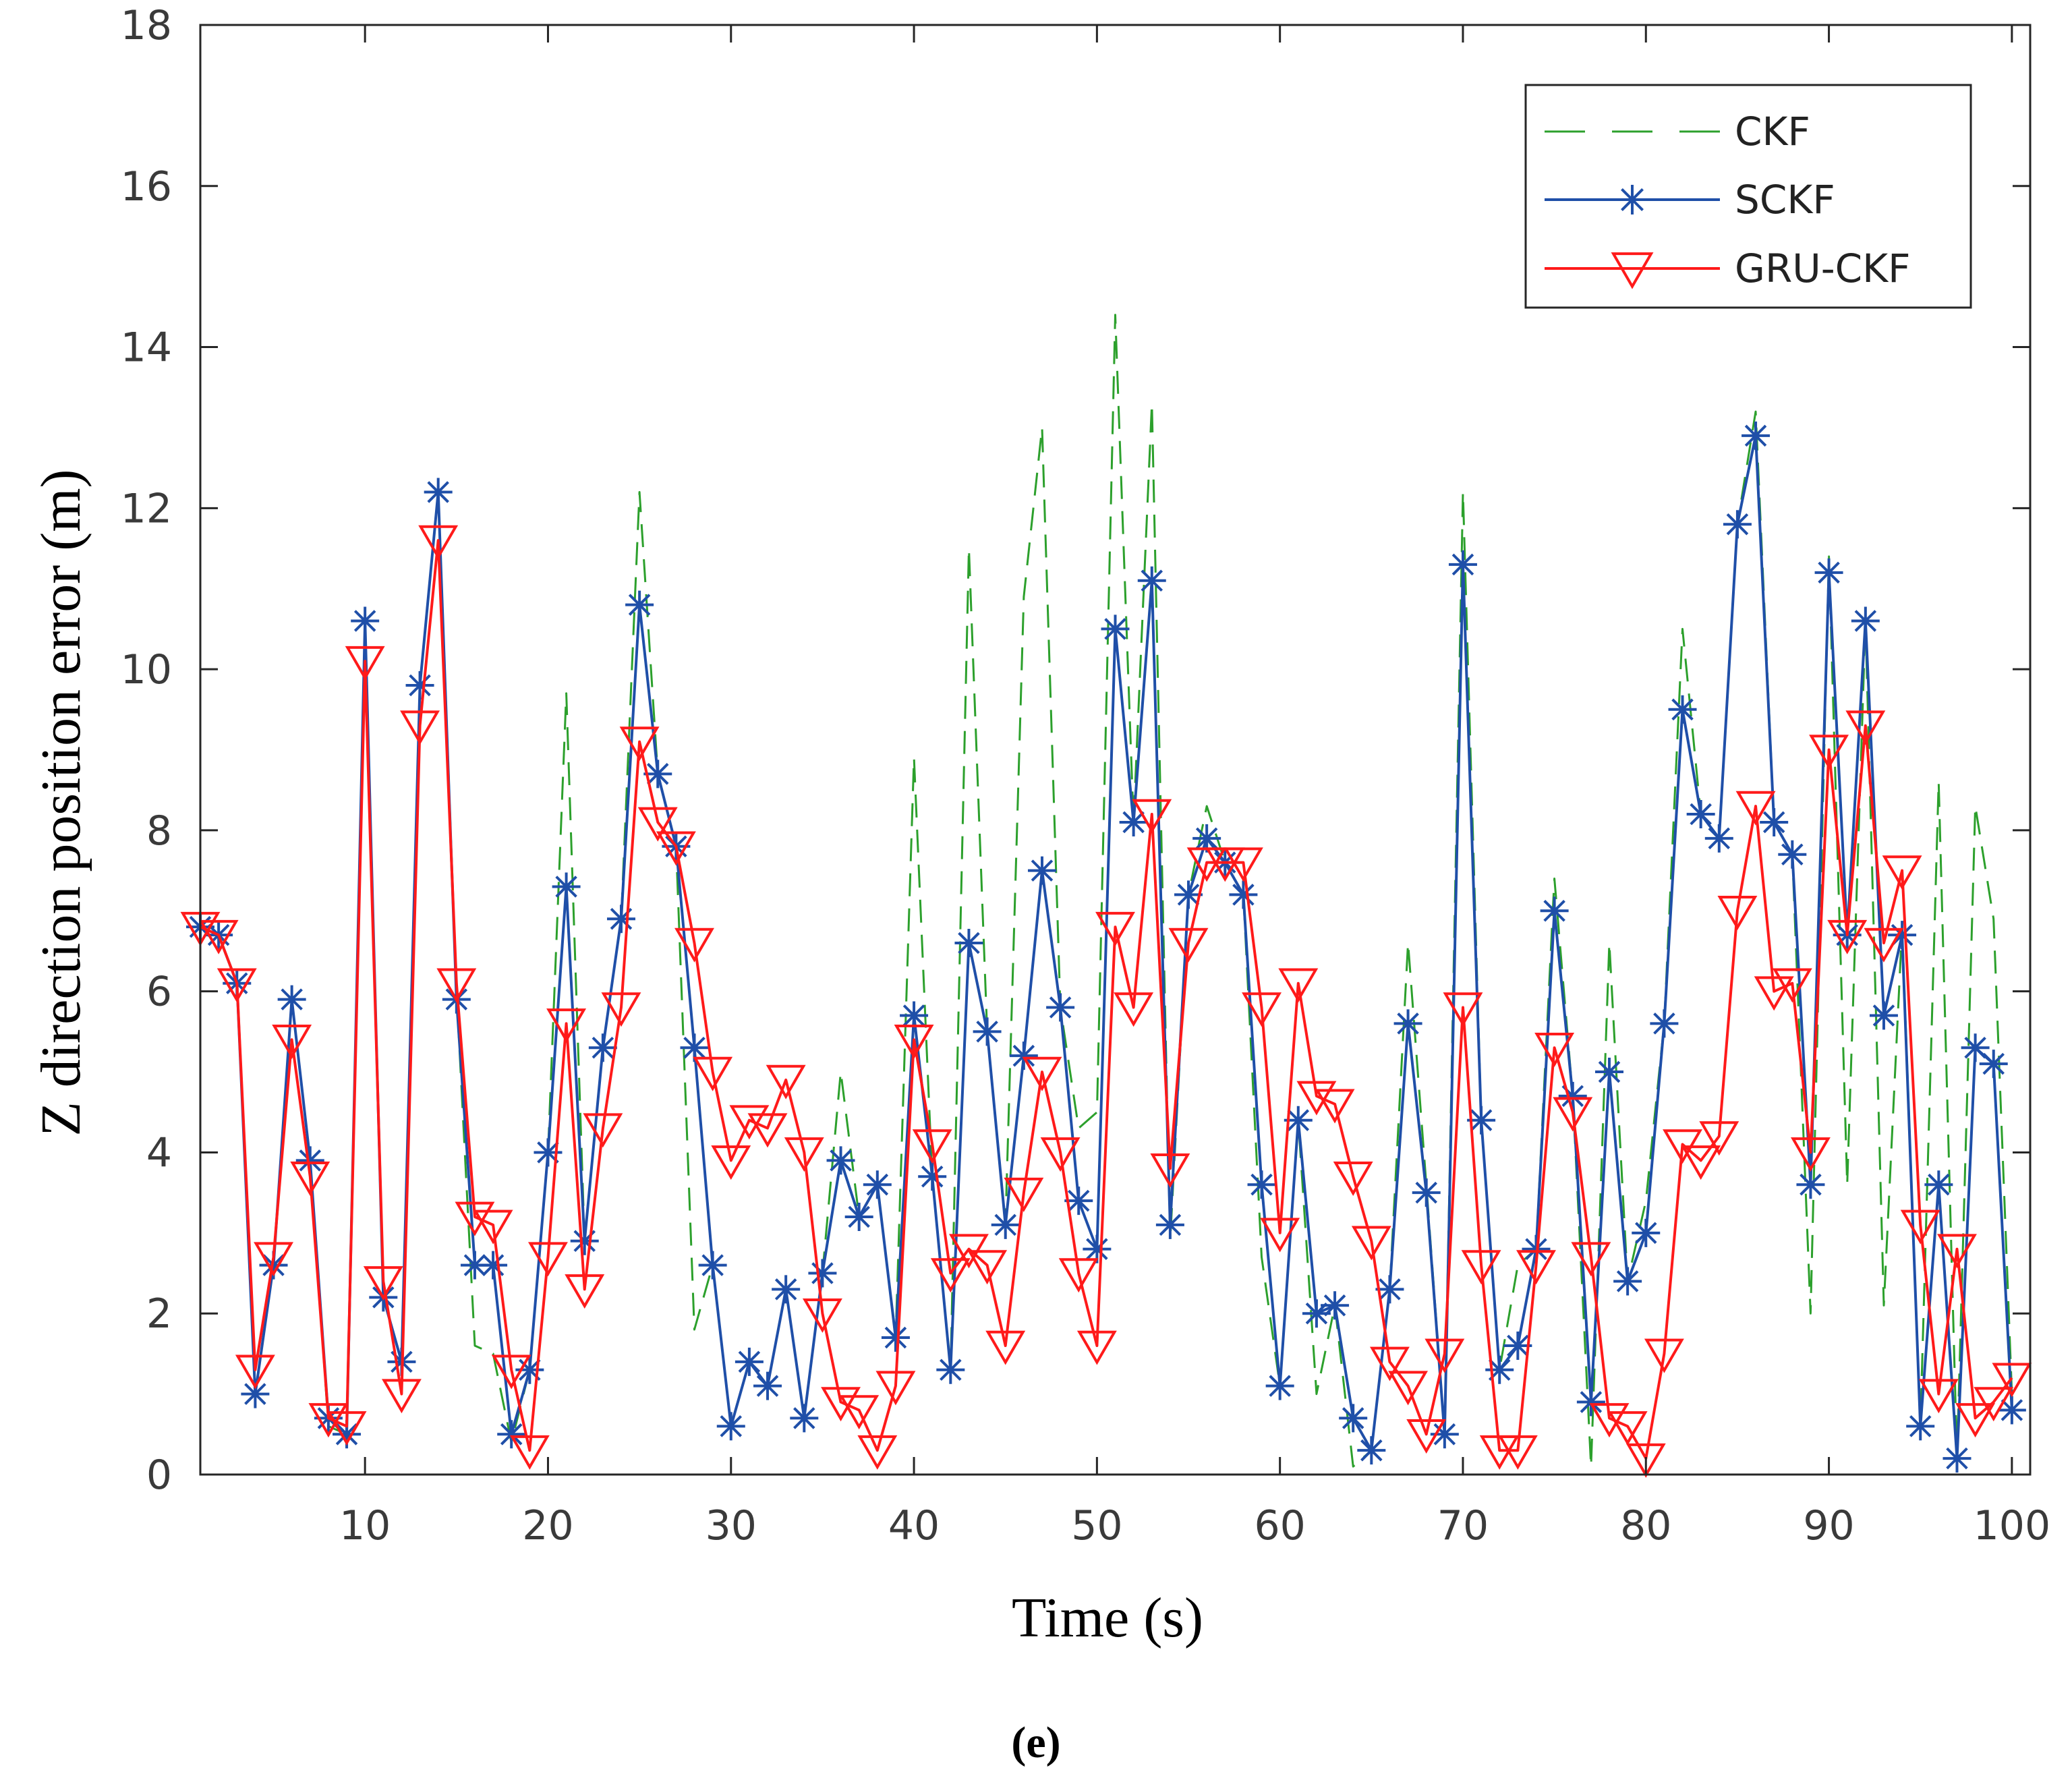  I want to click on x-tick-label: 70, so click(1463, 1526).